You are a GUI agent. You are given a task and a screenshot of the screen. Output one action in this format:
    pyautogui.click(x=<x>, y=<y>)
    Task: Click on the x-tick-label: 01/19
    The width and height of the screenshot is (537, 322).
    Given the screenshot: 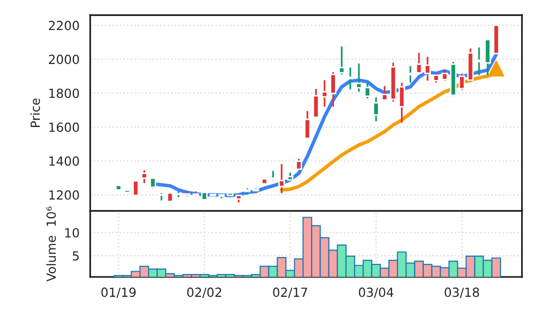 What is the action you would take?
    pyautogui.click(x=118, y=293)
    